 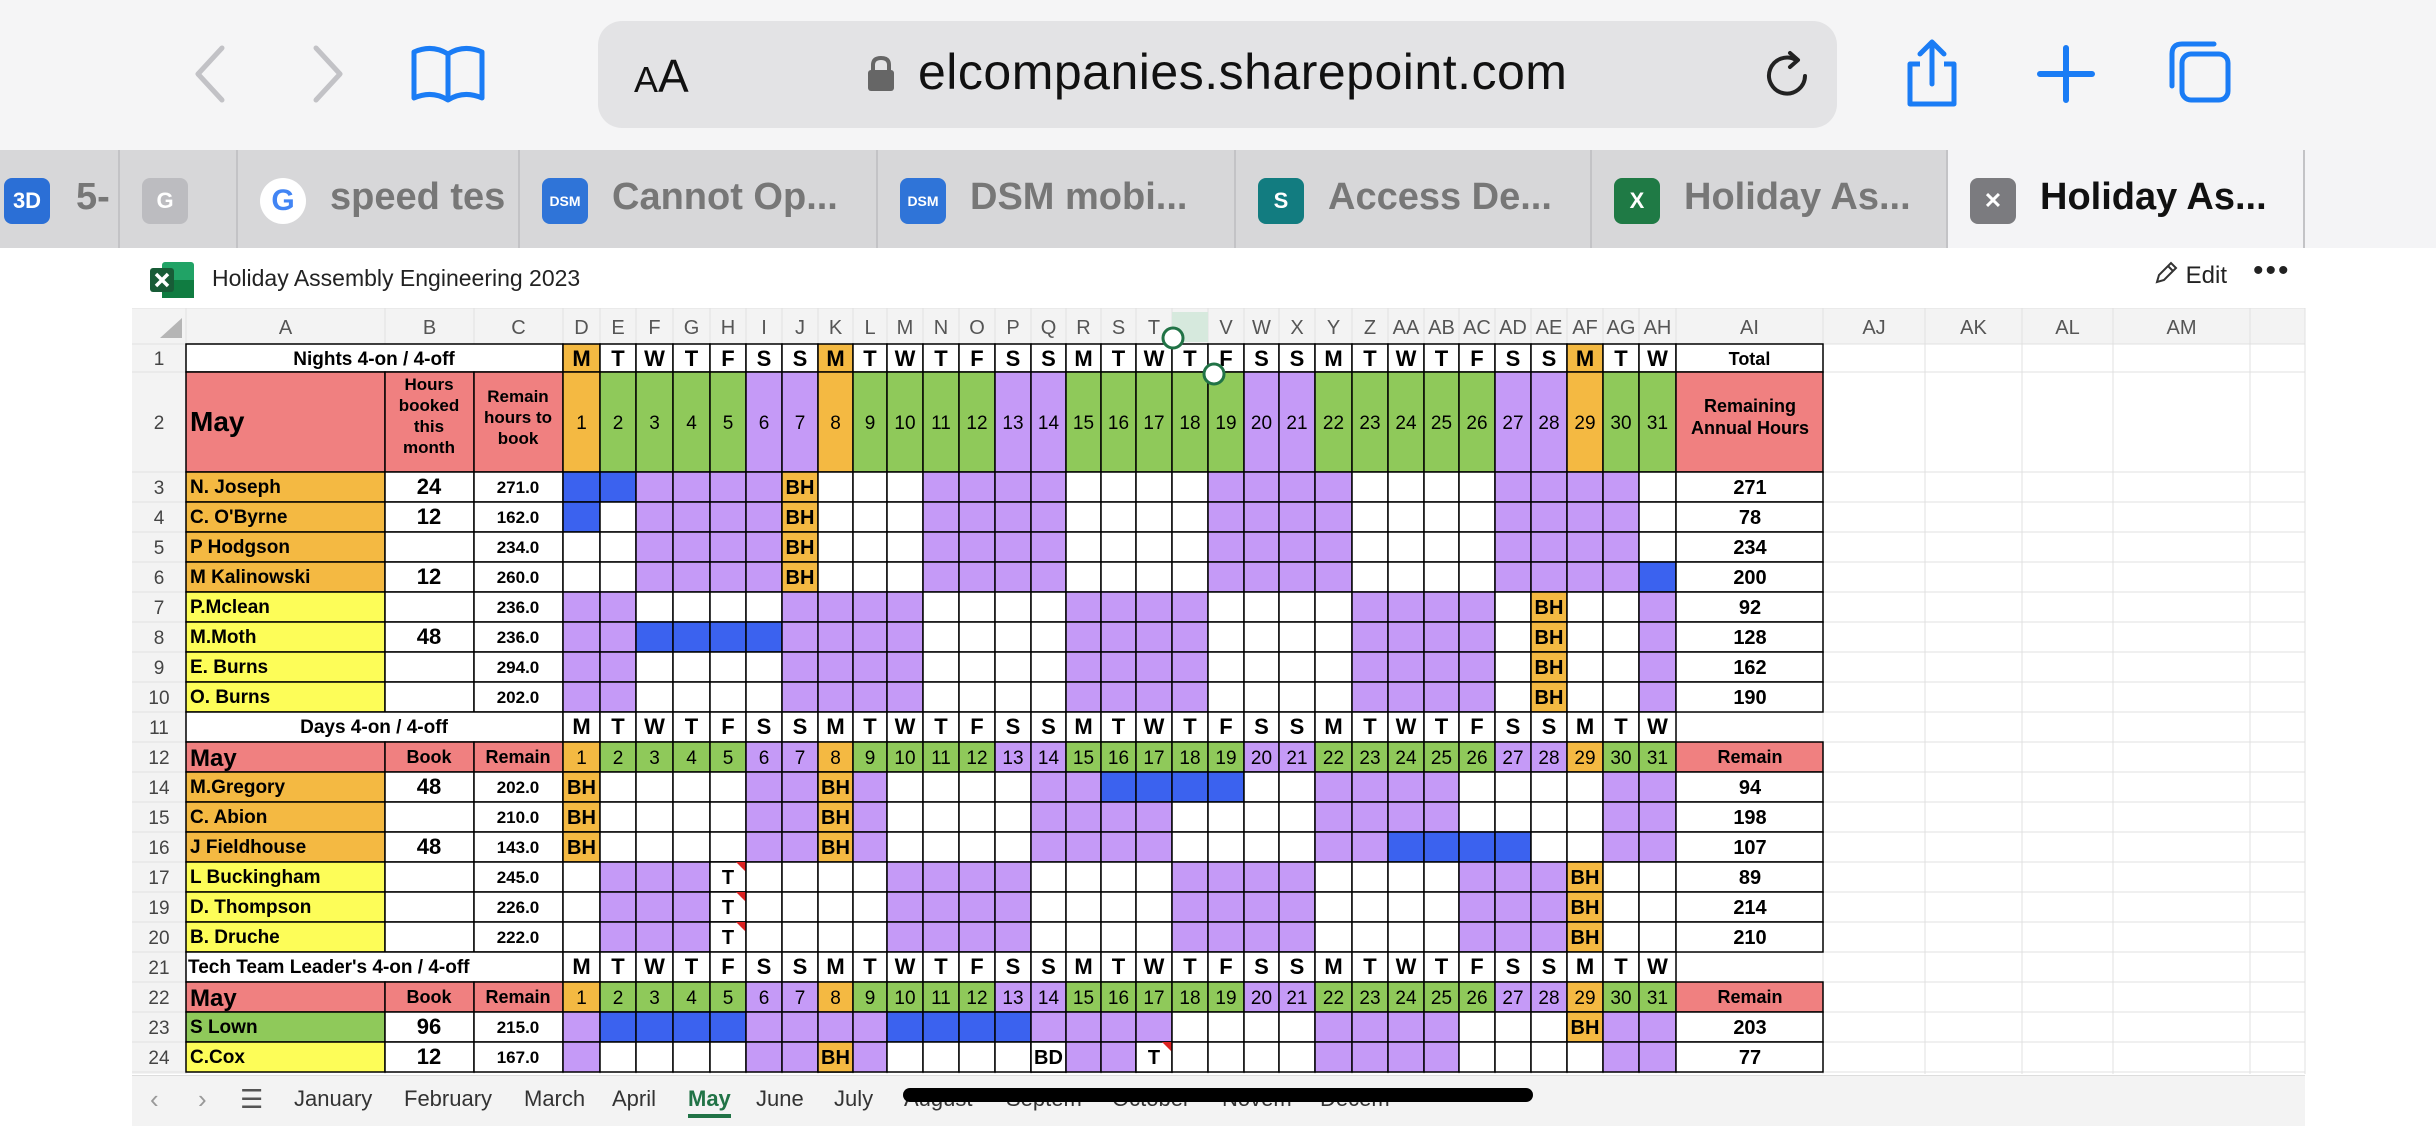 I want to click on more-options-button: •••, so click(x=2272, y=270).